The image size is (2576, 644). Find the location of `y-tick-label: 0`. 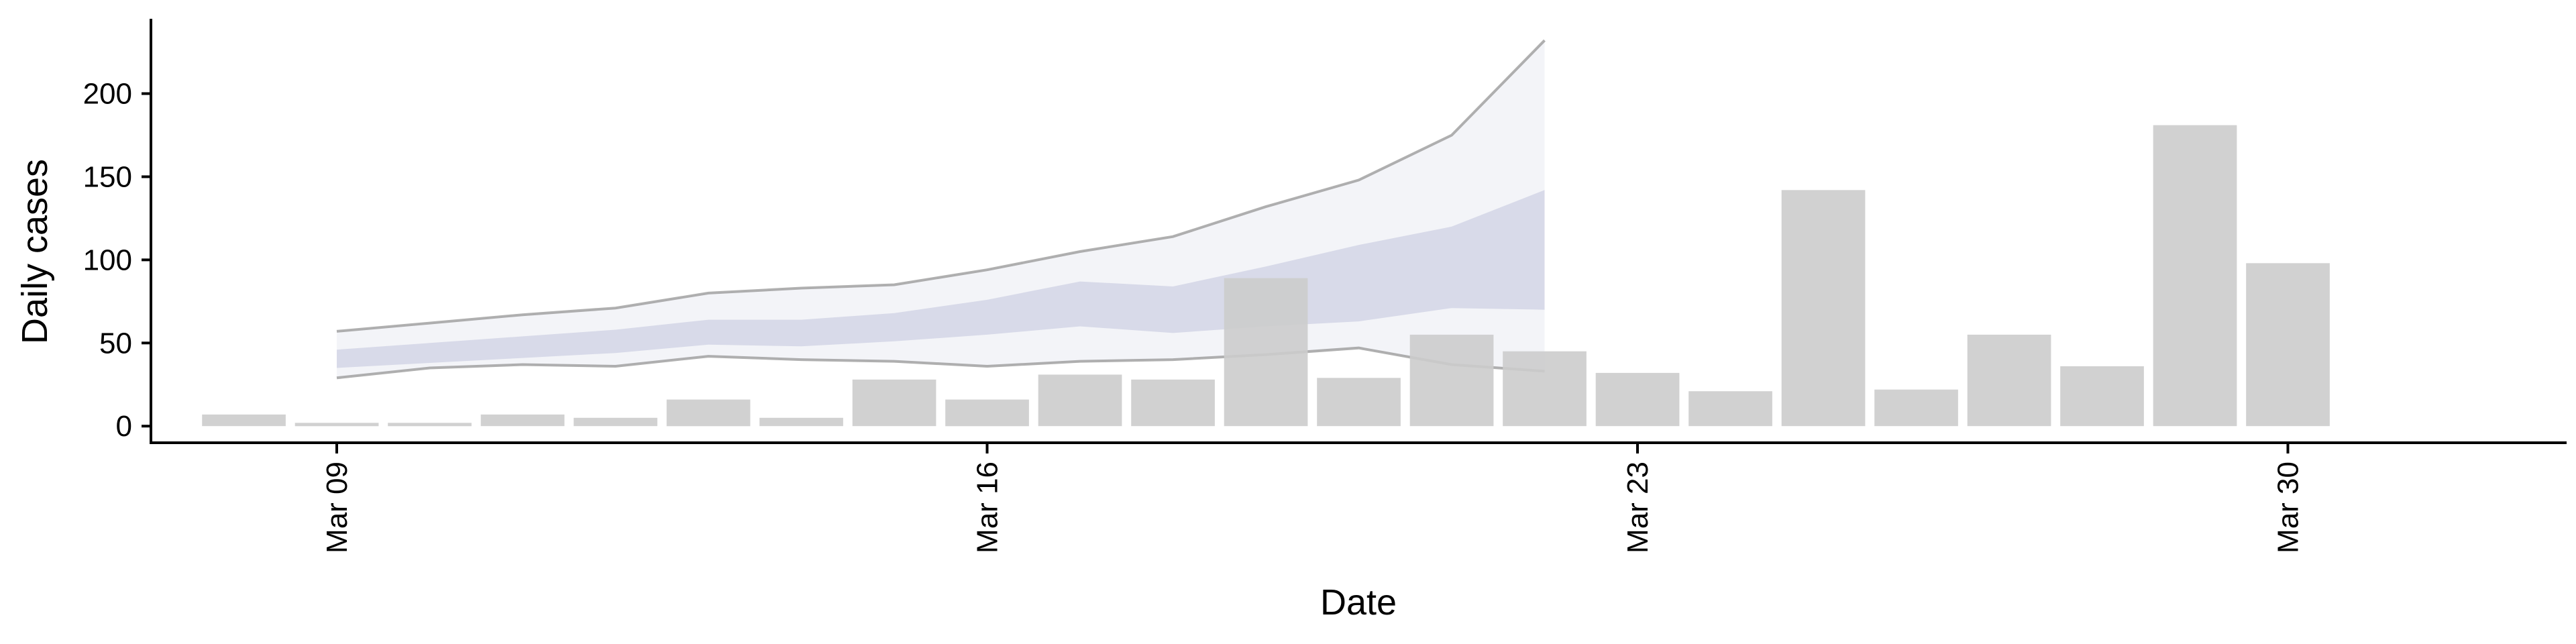

y-tick-label: 0 is located at coordinates (124, 426).